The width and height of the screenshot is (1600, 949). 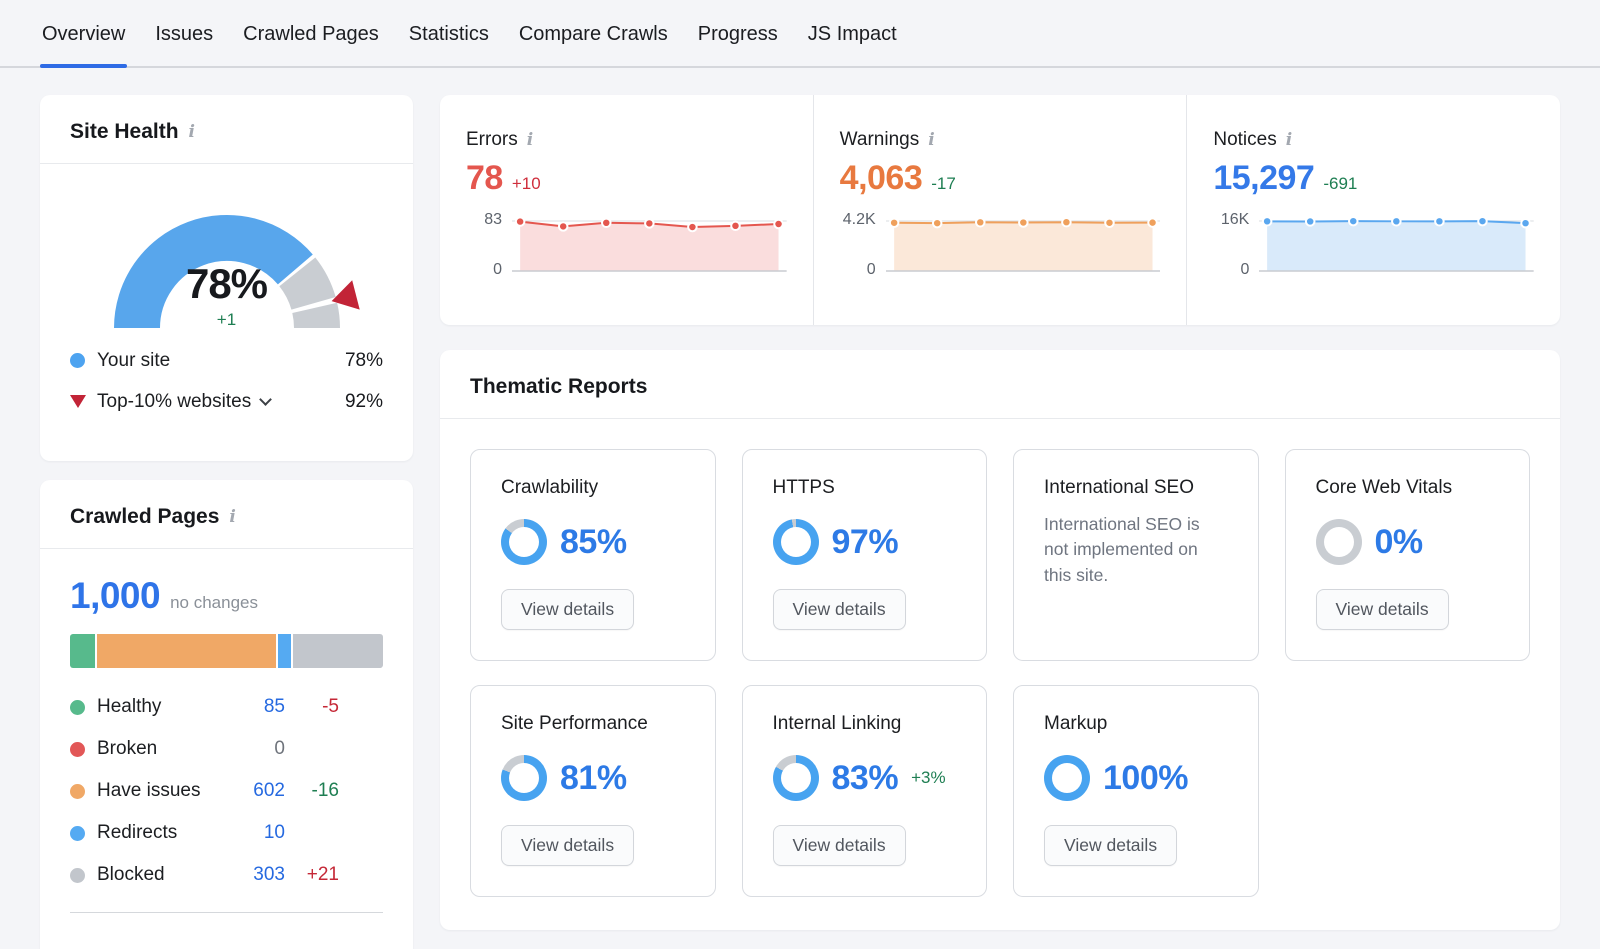 What do you see at coordinates (184, 34) in the screenshot?
I see `tab-issues: Issues` at bounding box center [184, 34].